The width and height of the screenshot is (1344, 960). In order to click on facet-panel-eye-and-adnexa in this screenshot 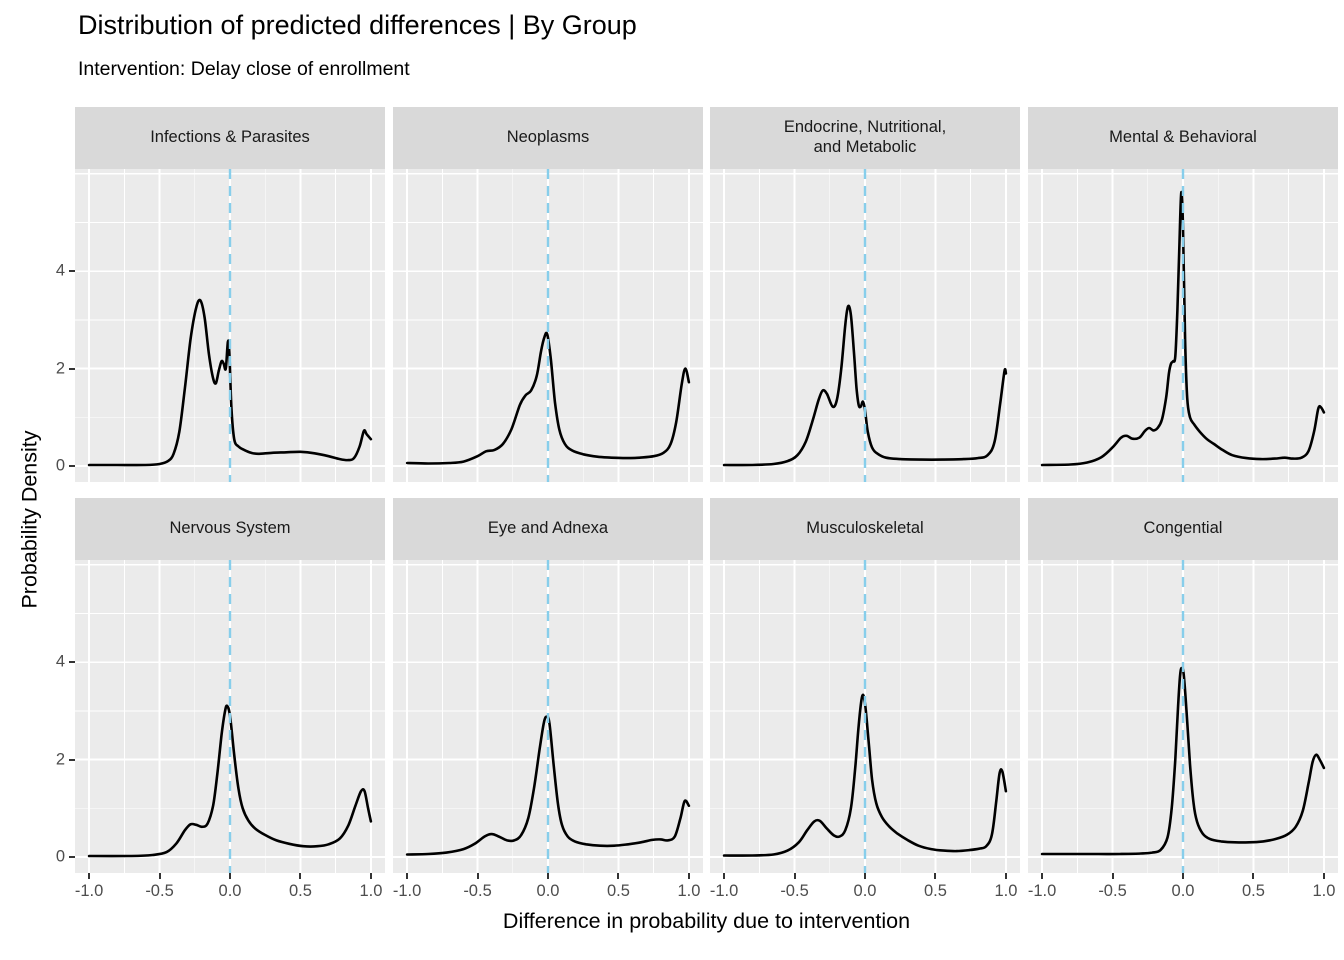, I will do `click(548, 716)`.